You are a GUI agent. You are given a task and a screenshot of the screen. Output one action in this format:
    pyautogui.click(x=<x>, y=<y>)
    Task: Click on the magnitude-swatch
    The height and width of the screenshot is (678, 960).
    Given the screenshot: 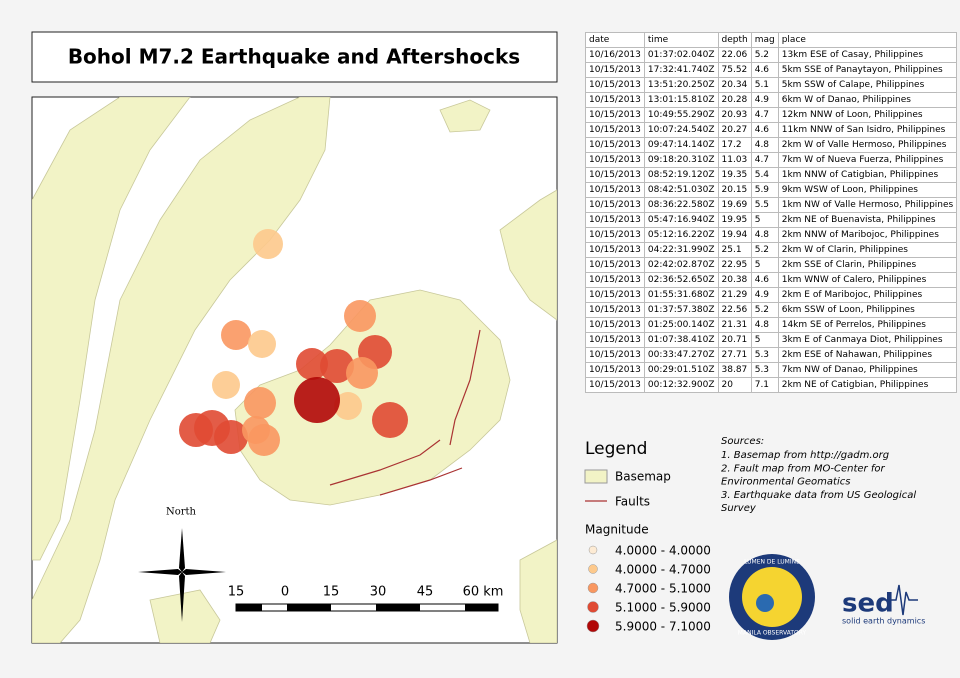 What is the action you would take?
    pyautogui.click(x=593, y=550)
    